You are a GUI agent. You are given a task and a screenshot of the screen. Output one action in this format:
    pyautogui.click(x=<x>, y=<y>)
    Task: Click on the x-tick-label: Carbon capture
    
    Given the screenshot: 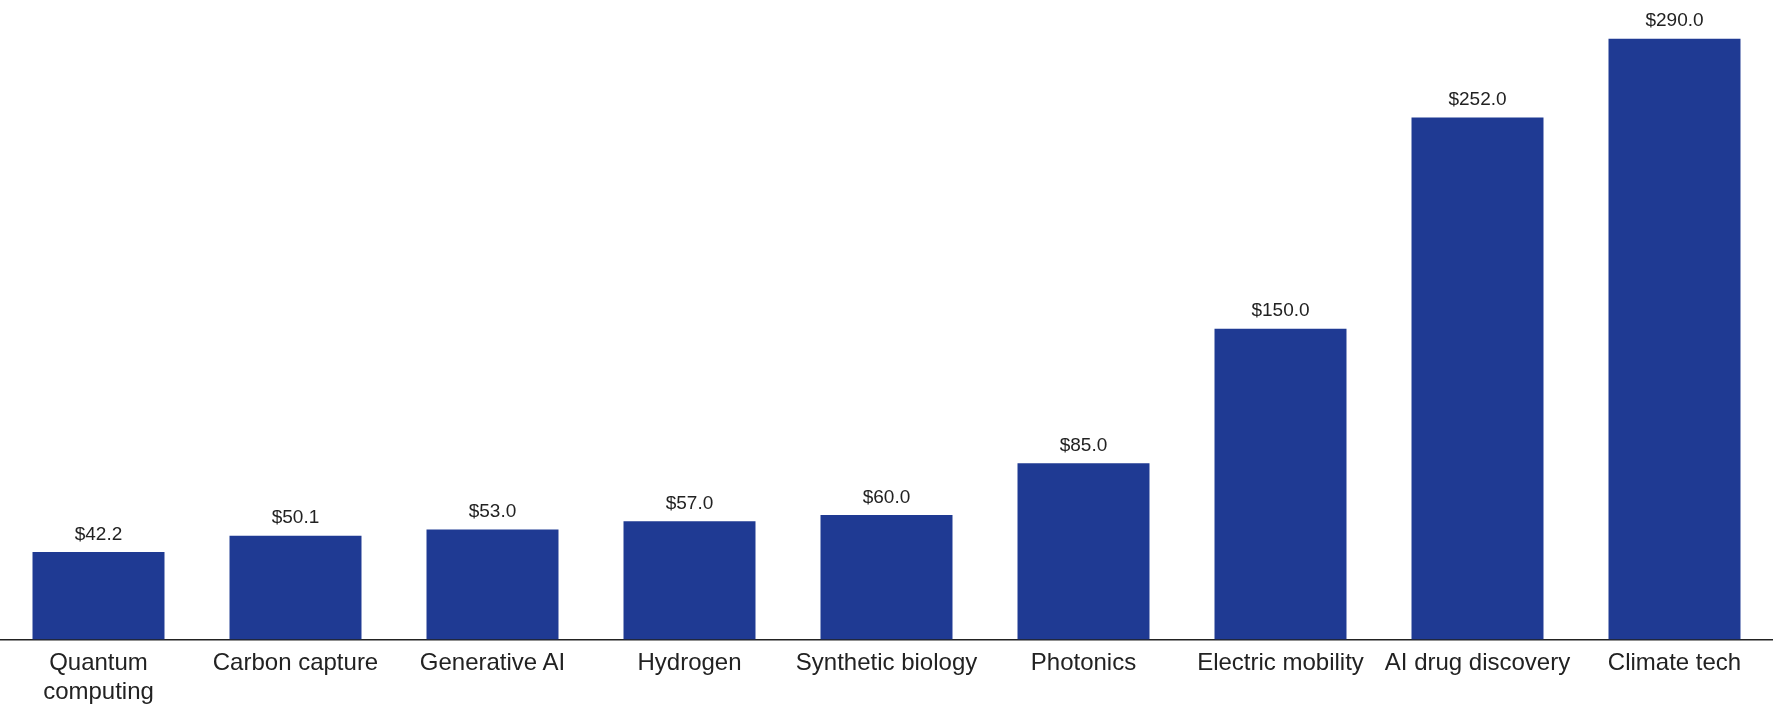 What is the action you would take?
    pyautogui.click(x=295, y=662)
    